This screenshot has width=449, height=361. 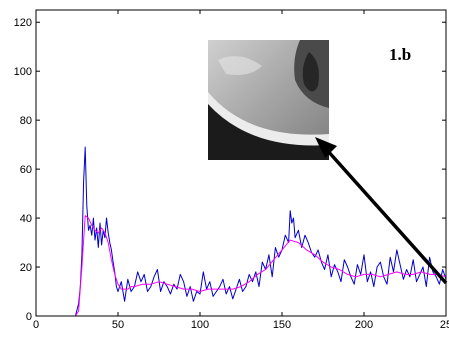 What do you see at coordinates (282, 325) in the screenshot?
I see `x-tick-label: 150` at bounding box center [282, 325].